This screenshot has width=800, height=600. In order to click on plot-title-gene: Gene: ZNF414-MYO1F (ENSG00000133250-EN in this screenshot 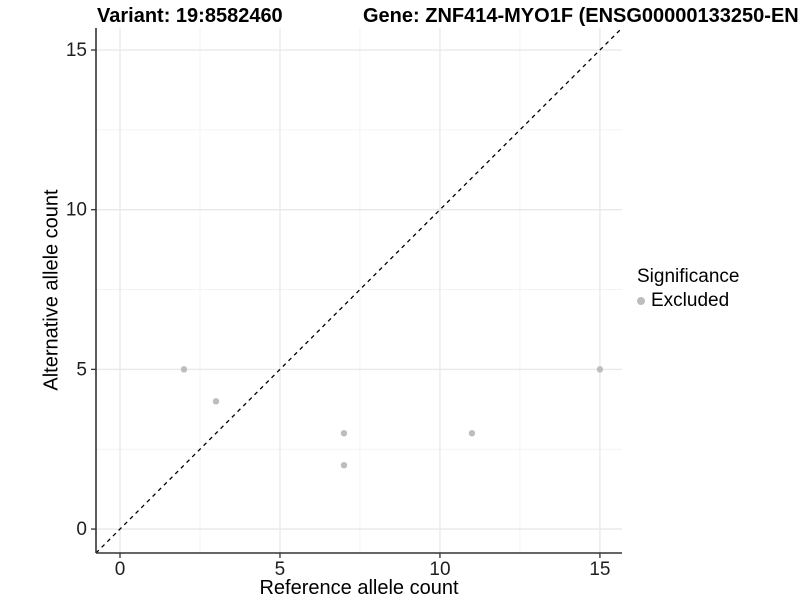, I will do `click(581, 16)`.